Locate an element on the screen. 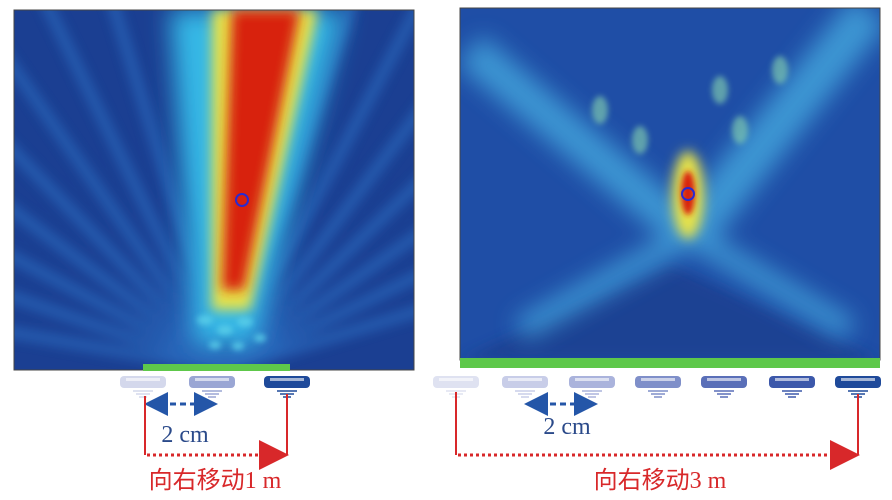 This screenshot has width=892, height=500. move-label: 向右移动1 m is located at coordinates (215, 480).